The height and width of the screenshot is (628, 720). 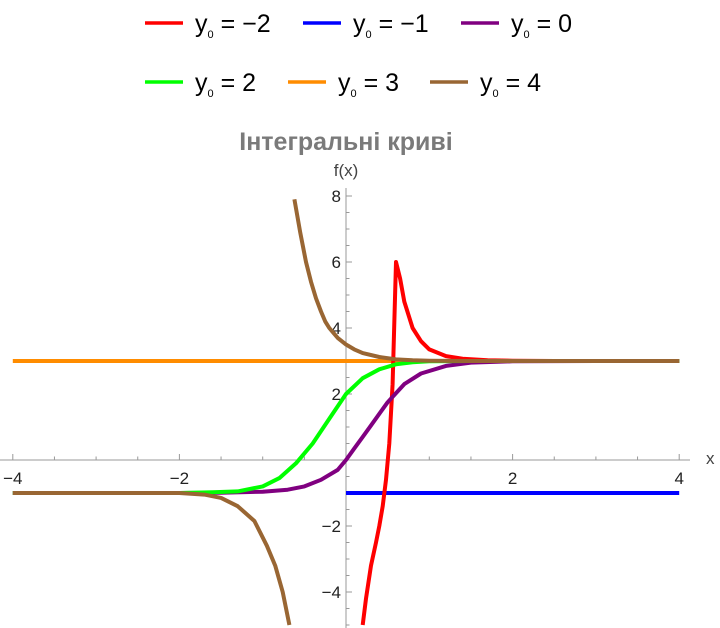 What do you see at coordinates (358, 55) in the screenshot?
I see `legend: y0 = −2 y0 = −1 y0 = 0 y0 = 2 y0 = 3 y0 = 4` at bounding box center [358, 55].